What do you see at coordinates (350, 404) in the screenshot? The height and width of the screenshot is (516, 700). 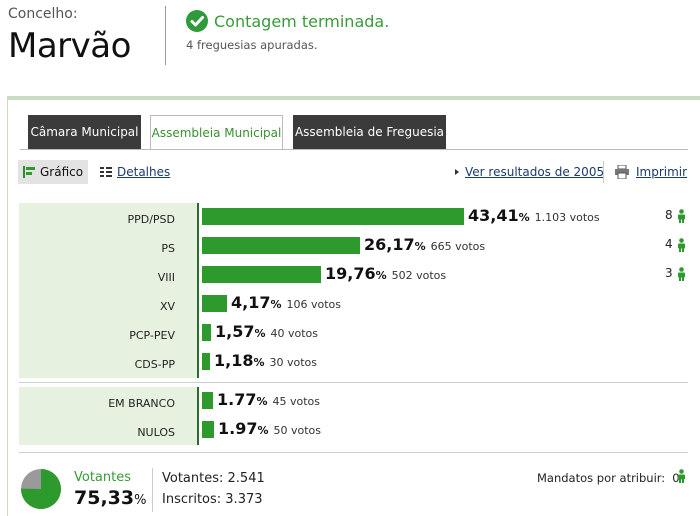 I see `result-row-em-branco: EM BRANCO 1.77% 45 votos` at bounding box center [350, 404].